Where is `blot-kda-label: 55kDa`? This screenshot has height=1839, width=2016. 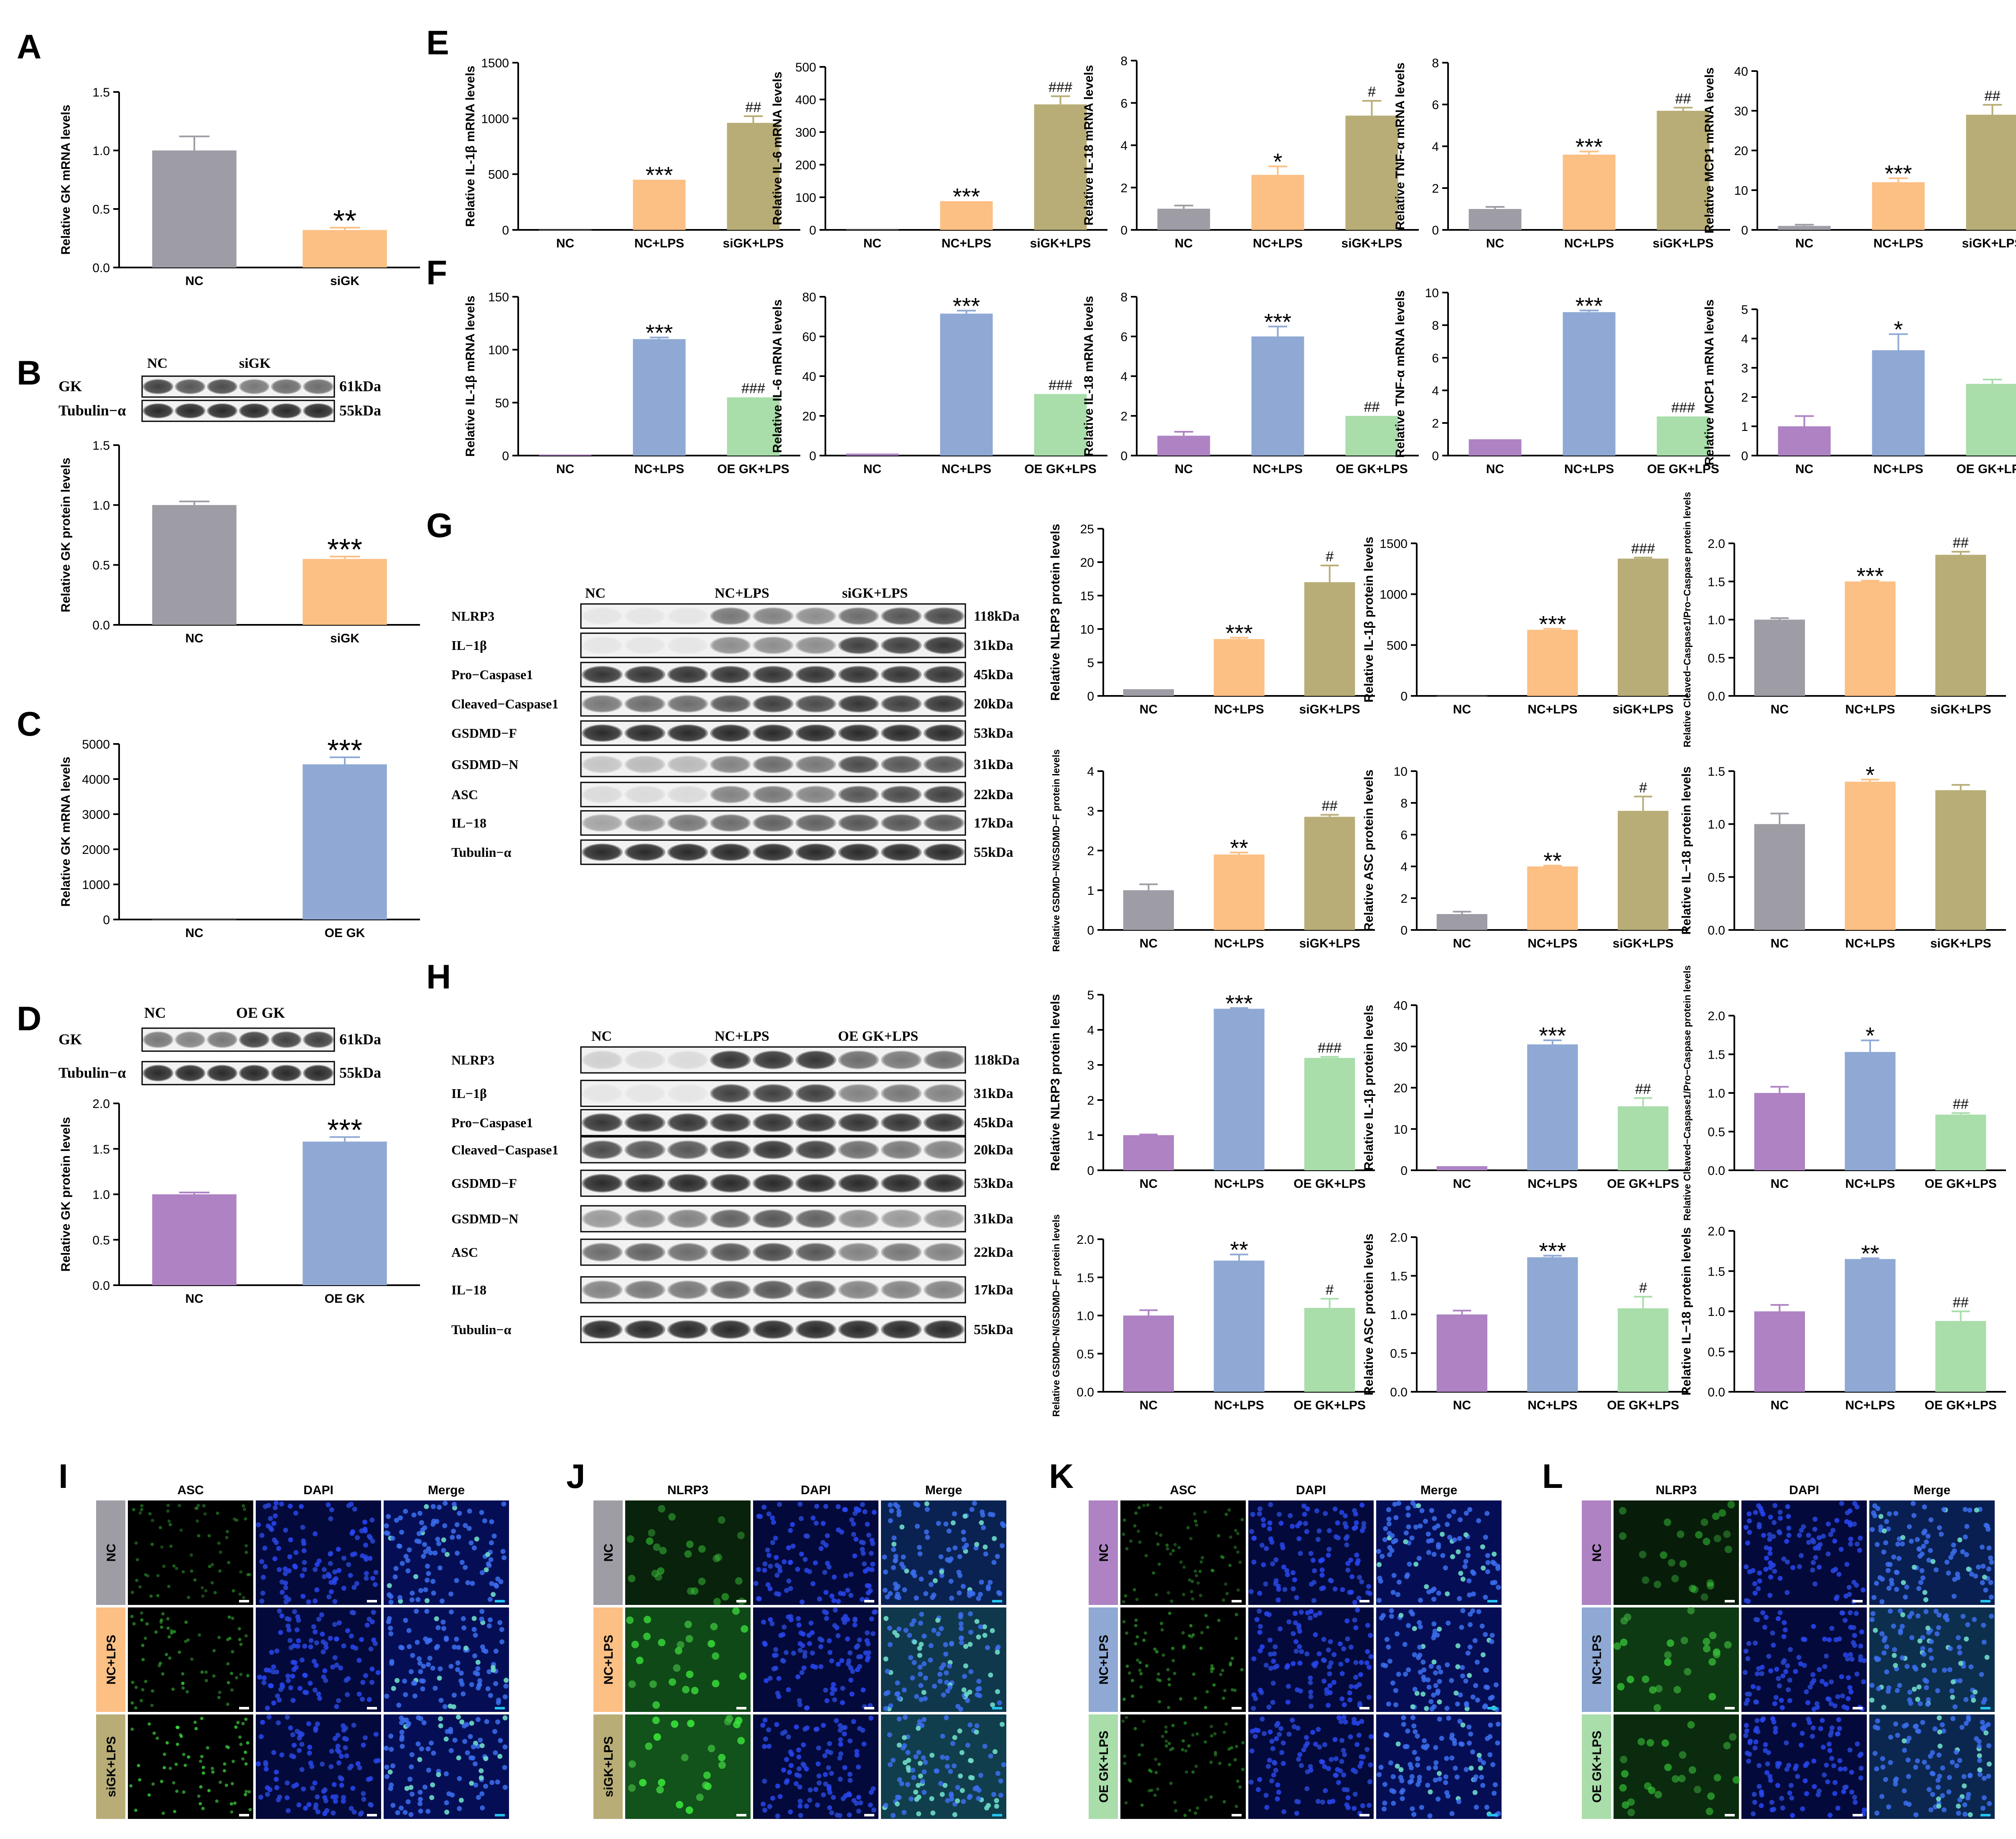 blot-kda-label: 55kDa is located at coordinates (993, 853).